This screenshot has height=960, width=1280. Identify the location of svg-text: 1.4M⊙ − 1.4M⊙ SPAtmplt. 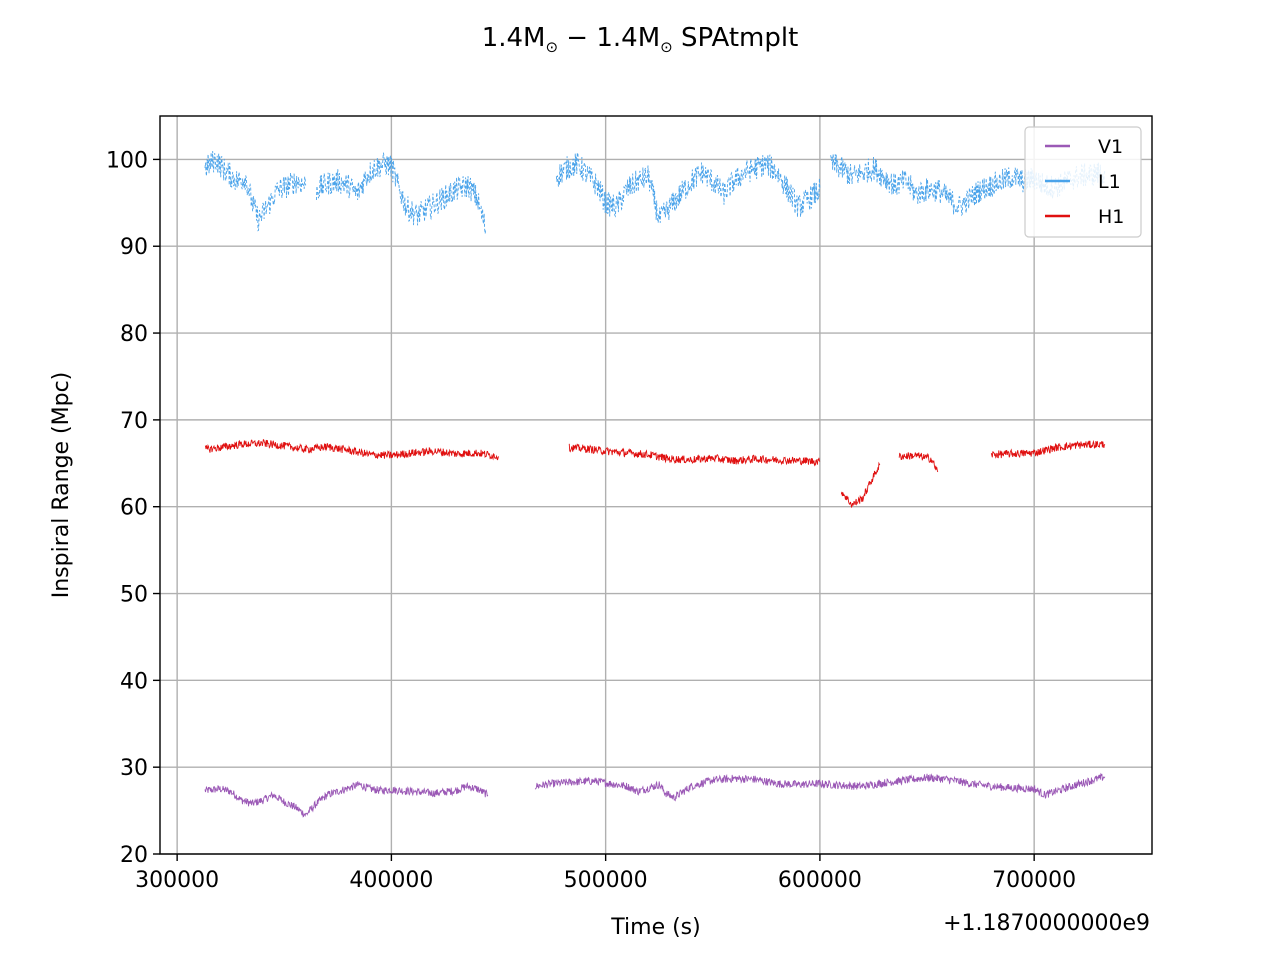
(640, 39).